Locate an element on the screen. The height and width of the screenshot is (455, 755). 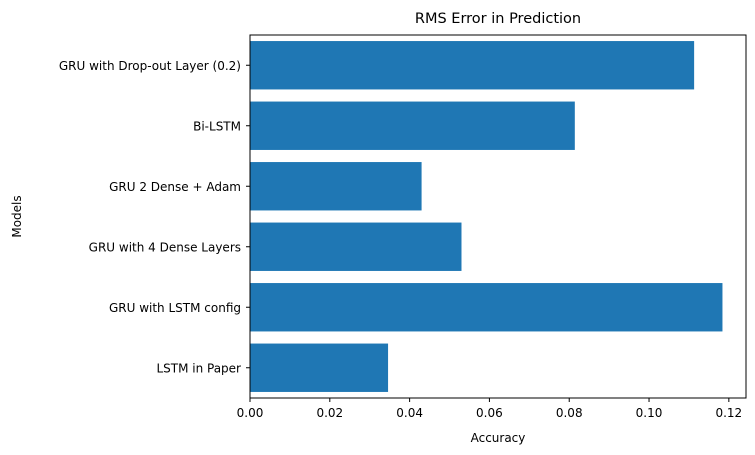
x-tick-label: 0.04 is located at coordinates (409, 413).